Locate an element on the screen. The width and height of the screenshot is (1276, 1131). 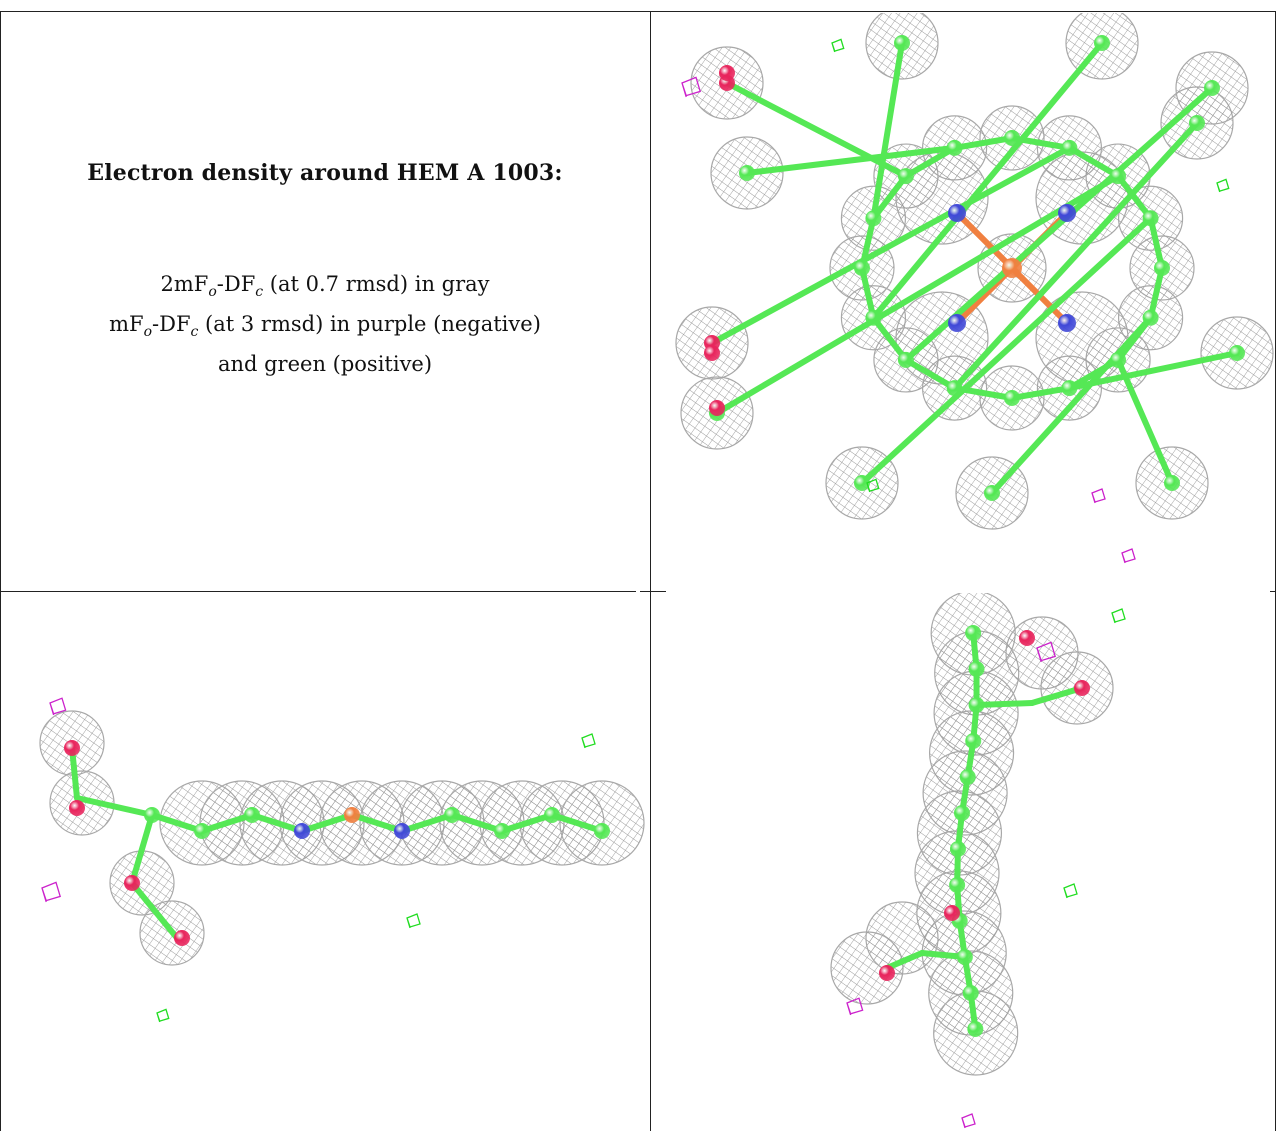
iron-atom is located at coordinates (352, 815).